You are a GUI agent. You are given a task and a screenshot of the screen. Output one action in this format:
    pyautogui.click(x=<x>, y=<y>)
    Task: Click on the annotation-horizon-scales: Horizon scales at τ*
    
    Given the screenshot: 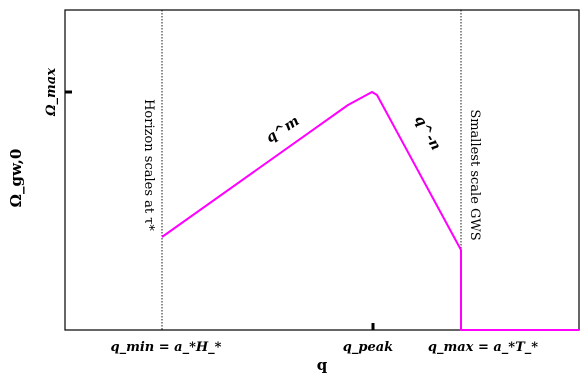 What is the action you would take?
    pyautogui.click(x=148, y=165)
    